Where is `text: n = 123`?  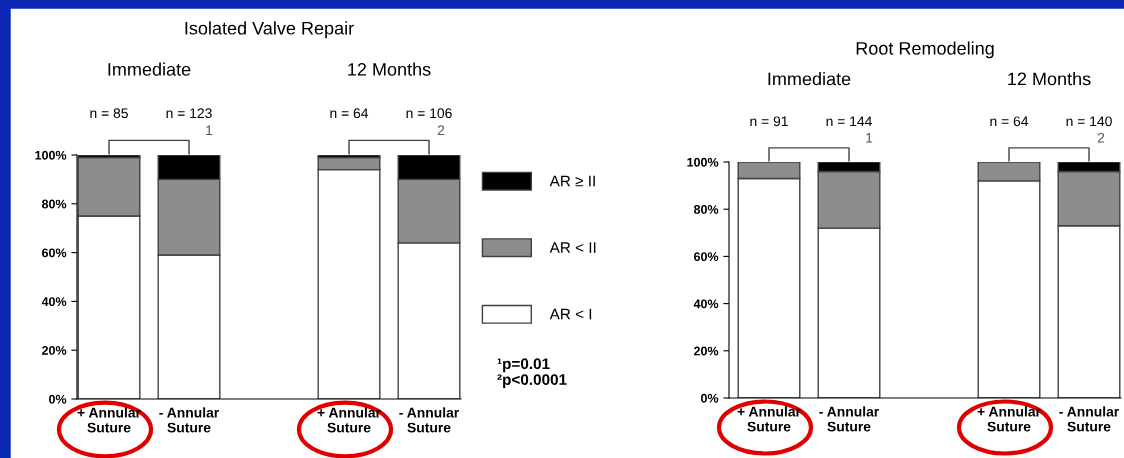 text: n = 123 is located at coordinates (189, 113).